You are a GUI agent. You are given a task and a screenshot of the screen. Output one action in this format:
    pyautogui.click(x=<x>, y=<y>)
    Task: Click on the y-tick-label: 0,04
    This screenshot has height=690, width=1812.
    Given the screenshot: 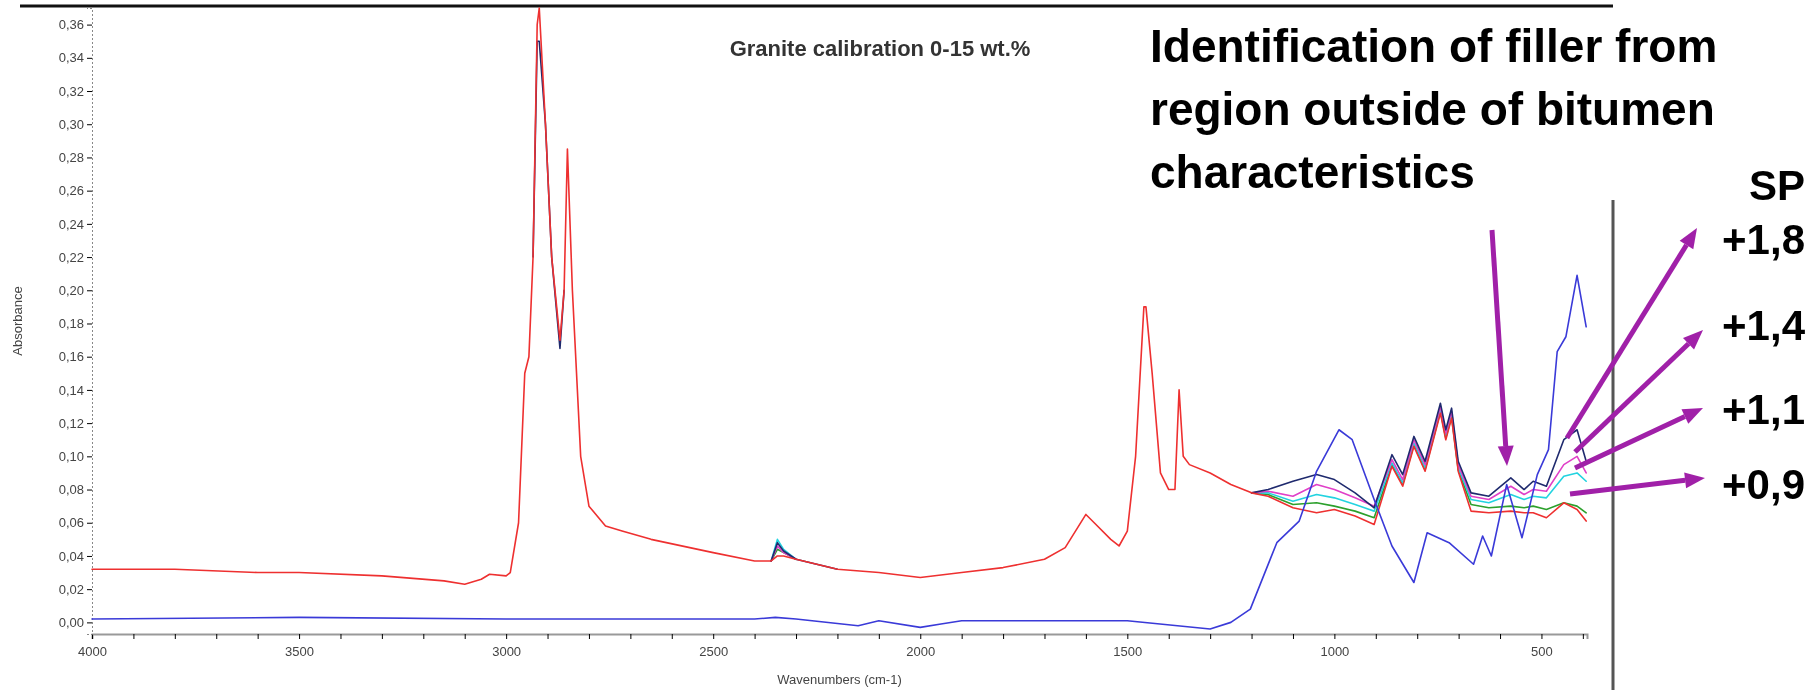 What is the action you would take?
    pyautogui.click(x=71, y=556)
    